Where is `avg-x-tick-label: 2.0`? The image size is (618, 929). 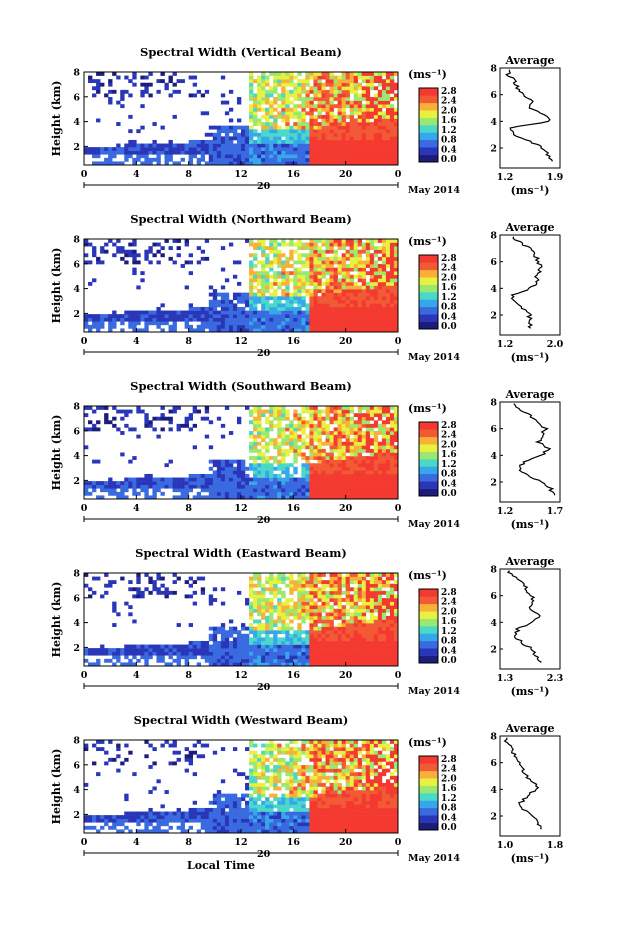
avg-x-tick-label: 2.0 is located at coordinates (555, 344).